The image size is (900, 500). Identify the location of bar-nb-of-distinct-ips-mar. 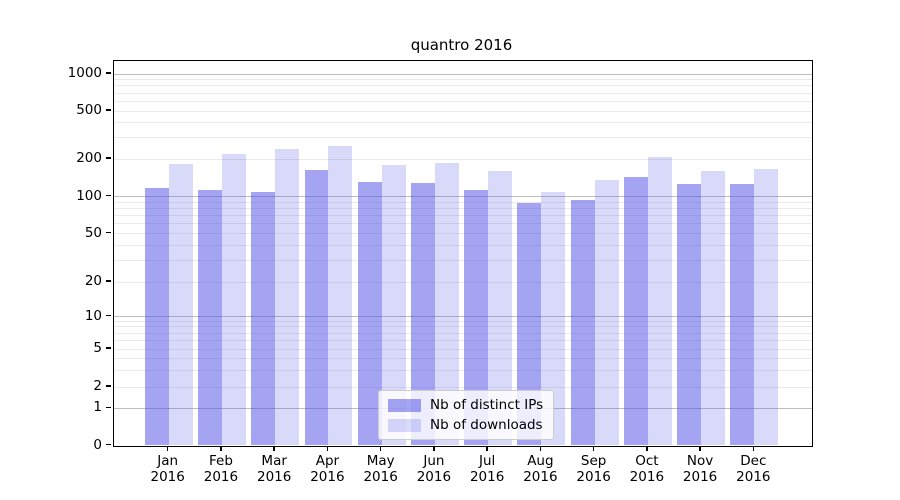
(263, 318).